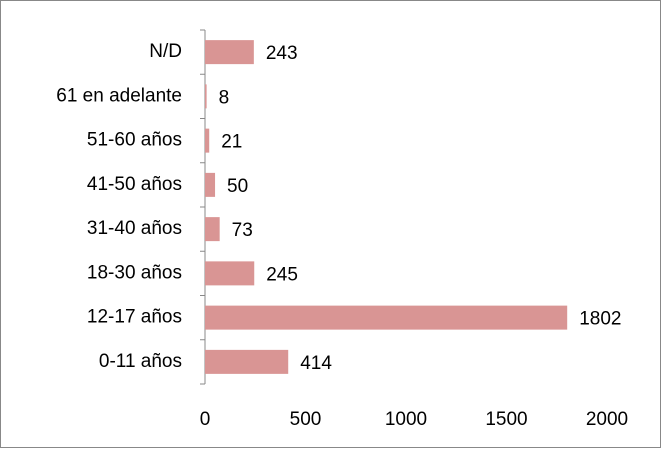  Describe the element at coordinates (306, 419) in the screenshot. I see `x-tick-label: 500` at that location.